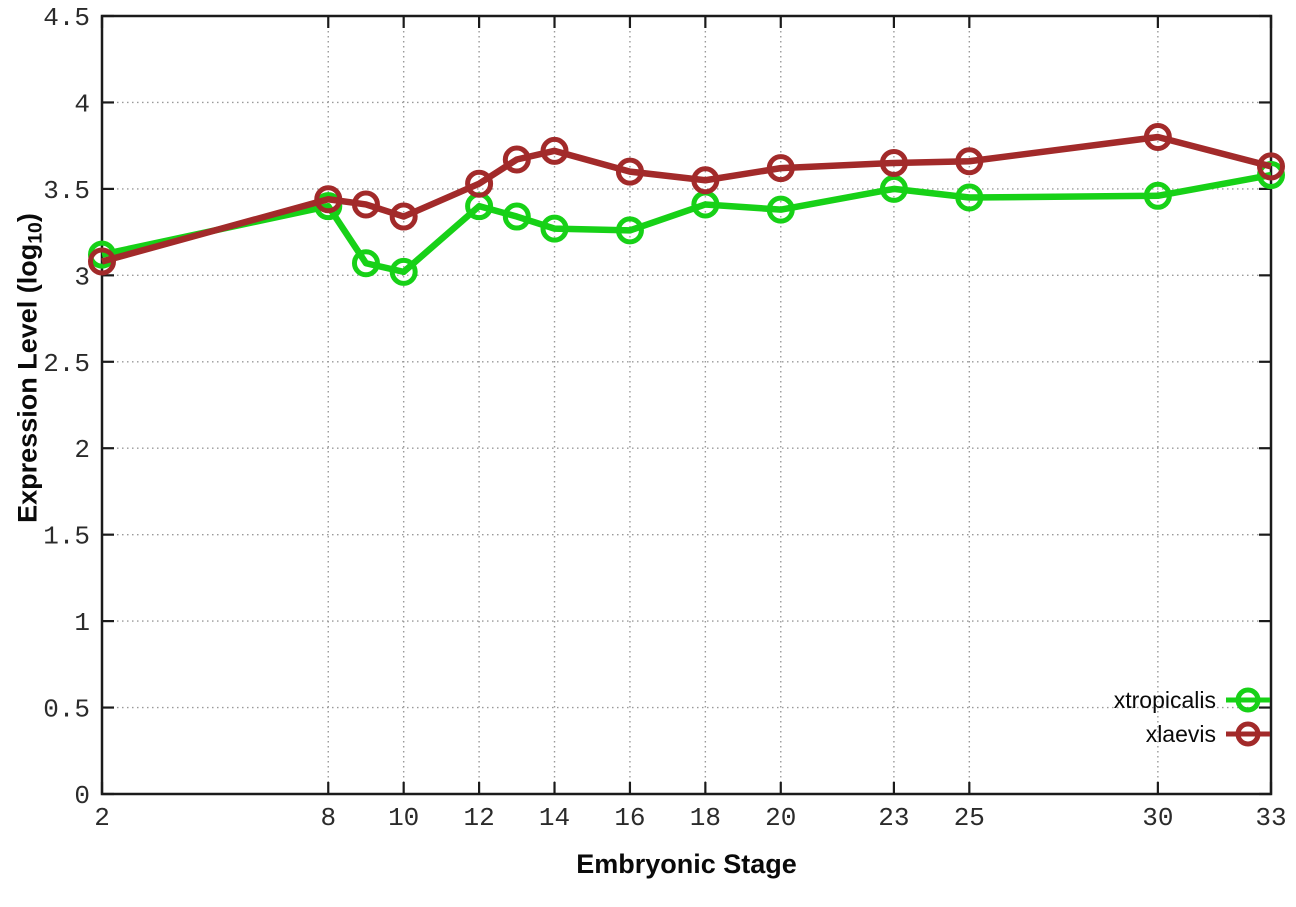 Image resolution: width=1296 pixels, height=907 pixels. Describe the element at coordinates (1157, 818) in the screenshot. I see `x-tick-label: 30` at that location.